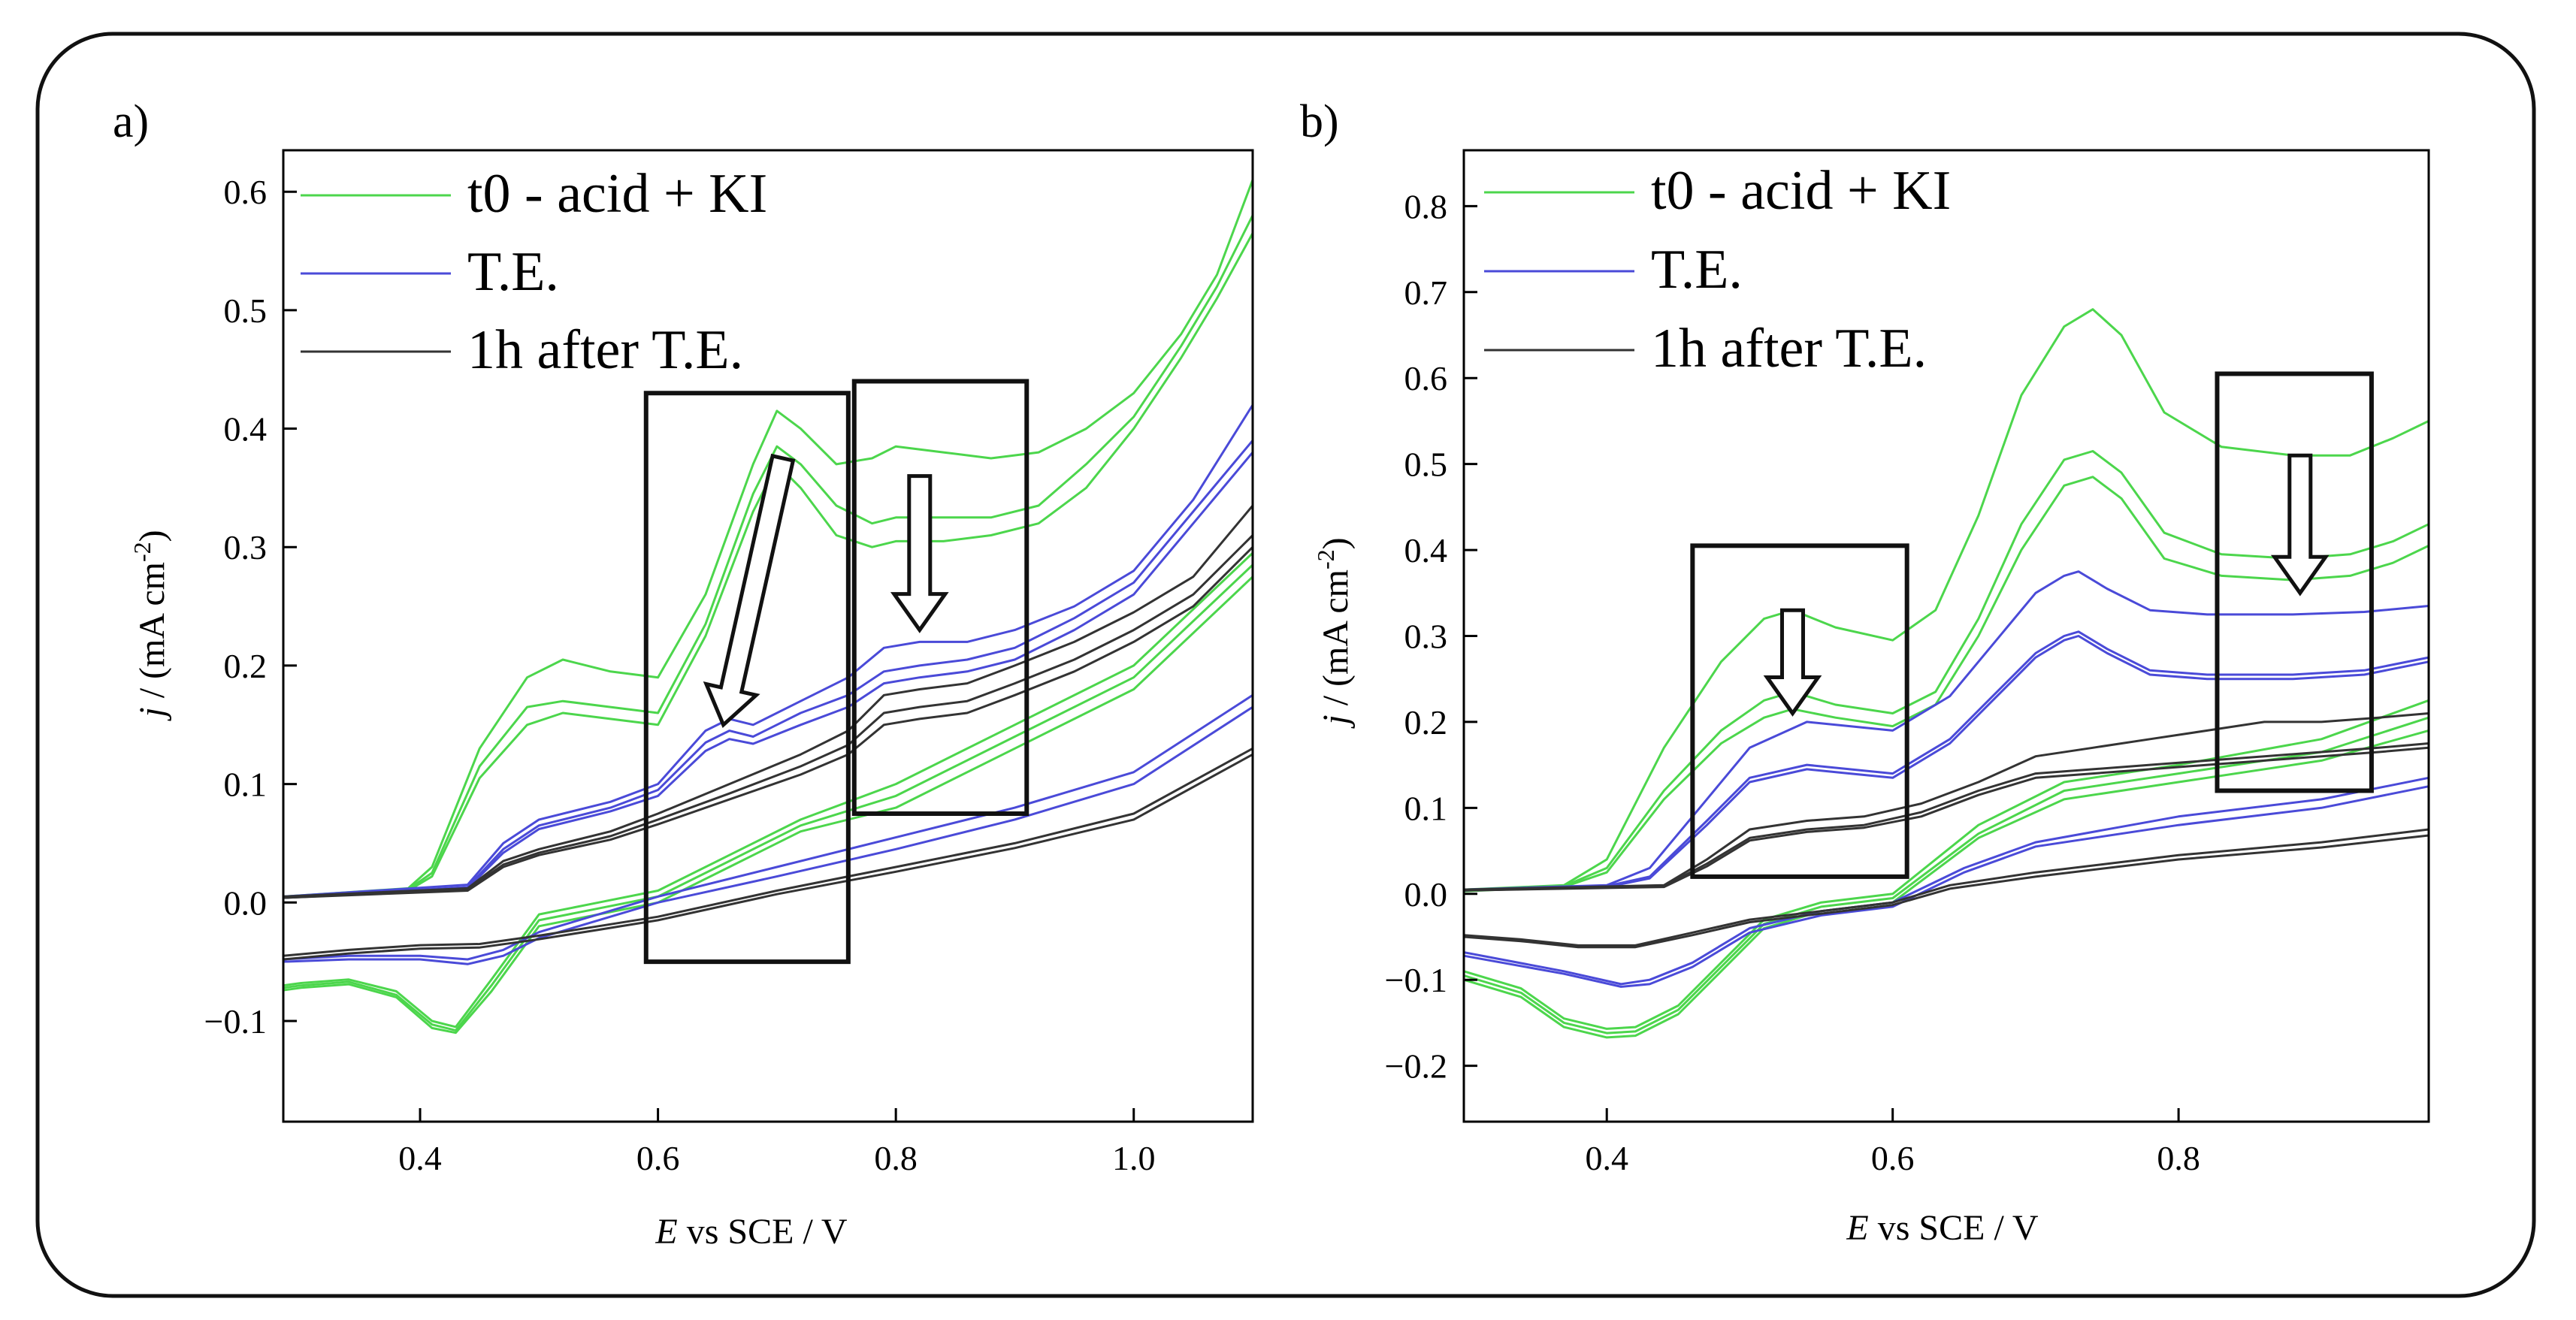 This screenshot has height=1320, width=2576. Describe the element at coordinates (1697, 270) in the screenshot. I see `panel-b-legend-label-1: T.E.` at that location.